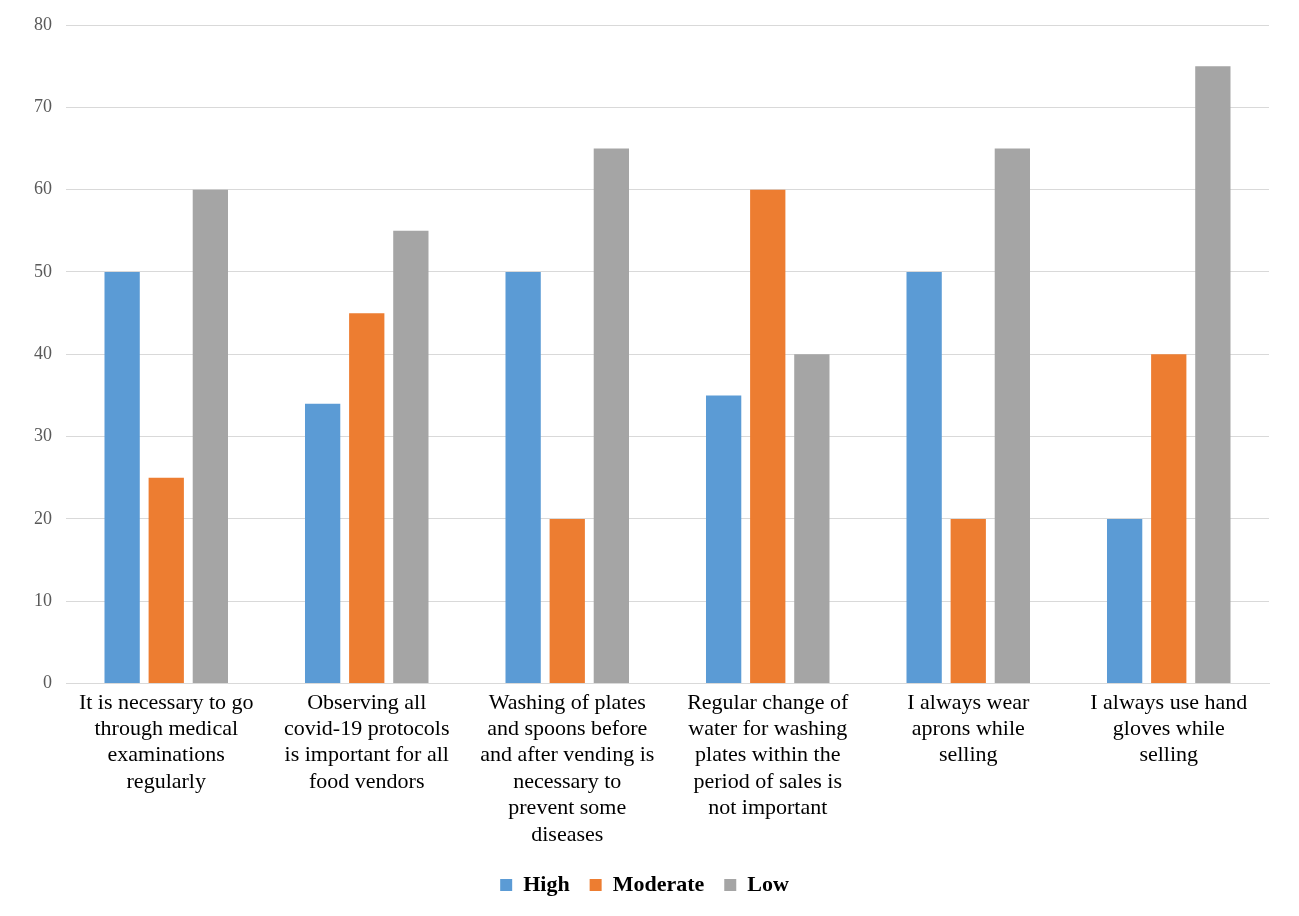  Describe the element at coordinates (47, 682) in the screenshot. I see `y-tick-label: 0` at that location.